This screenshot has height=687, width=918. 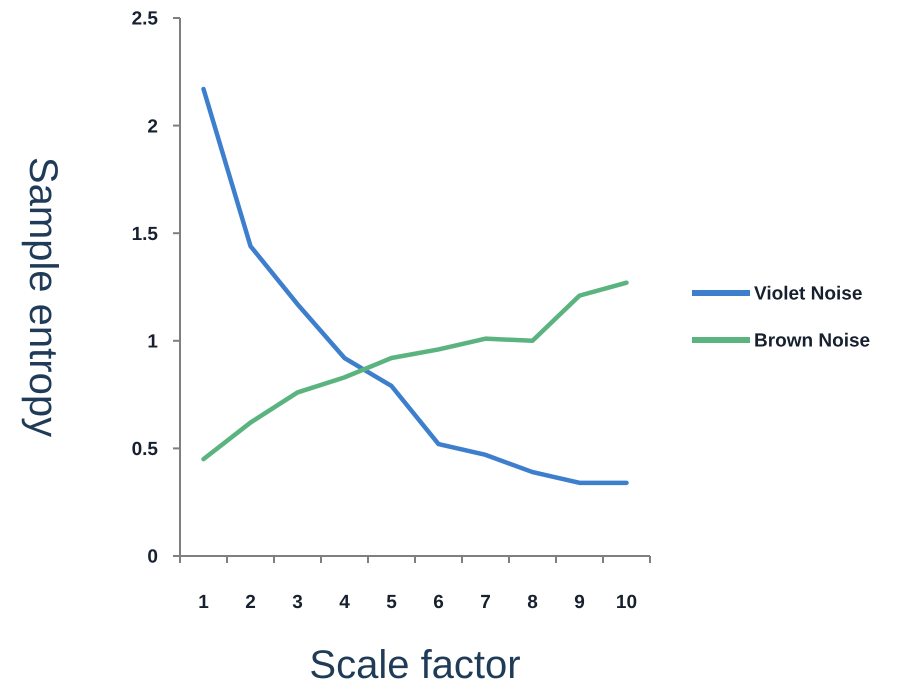 I want to click on y-tick-label: 1.5, so click(x=145, y=234).